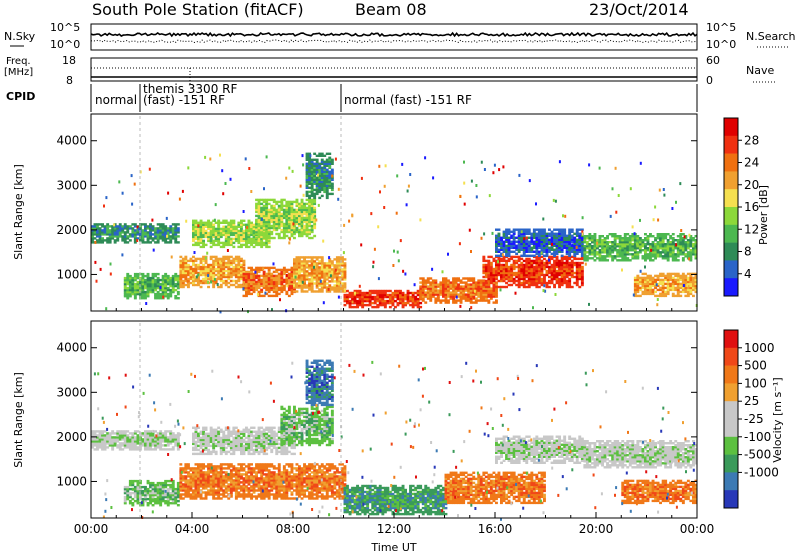 The height and width of the screenshot is (554, 800). I want to click on power-colorbar-swatch, so click(731, 251).